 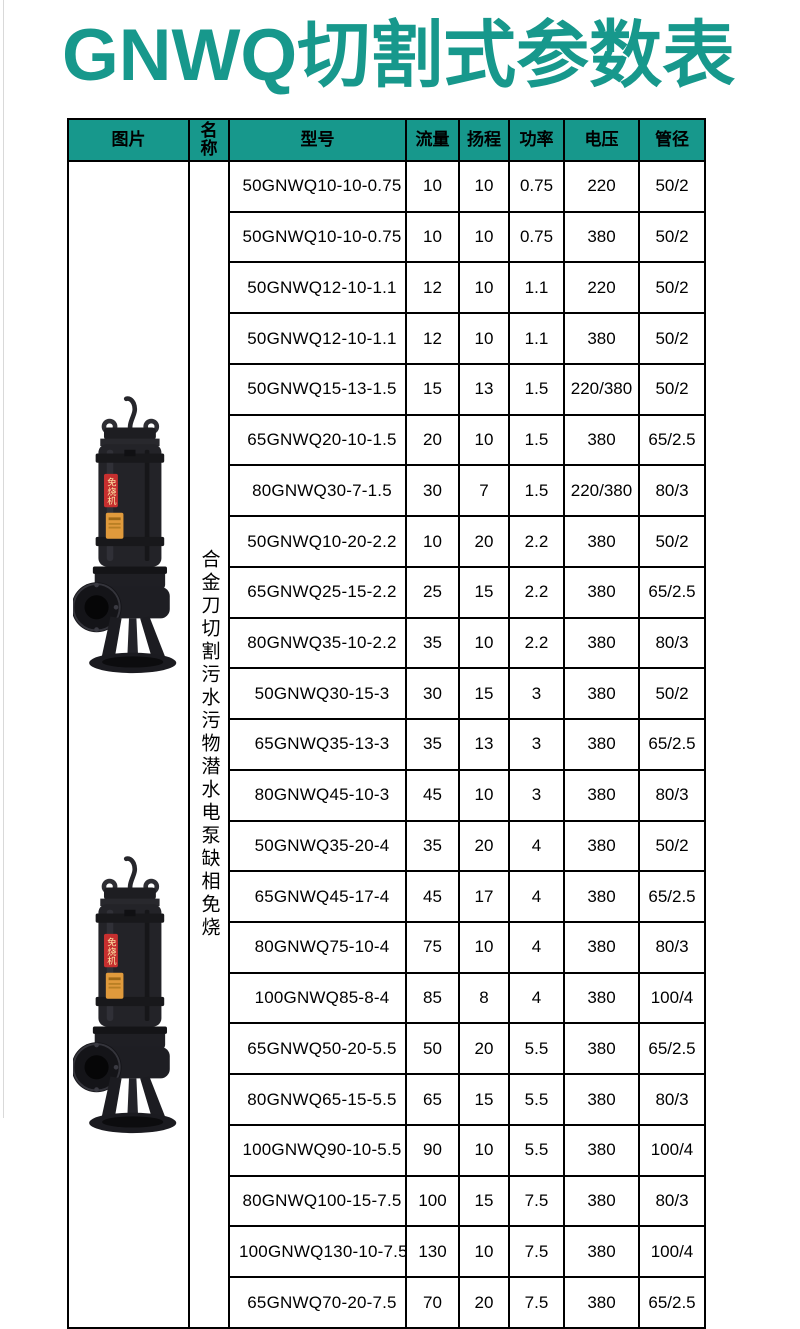 I want to click on model-cell: 100GNWQ90-10-5.5, so click(x=317, y=1150).